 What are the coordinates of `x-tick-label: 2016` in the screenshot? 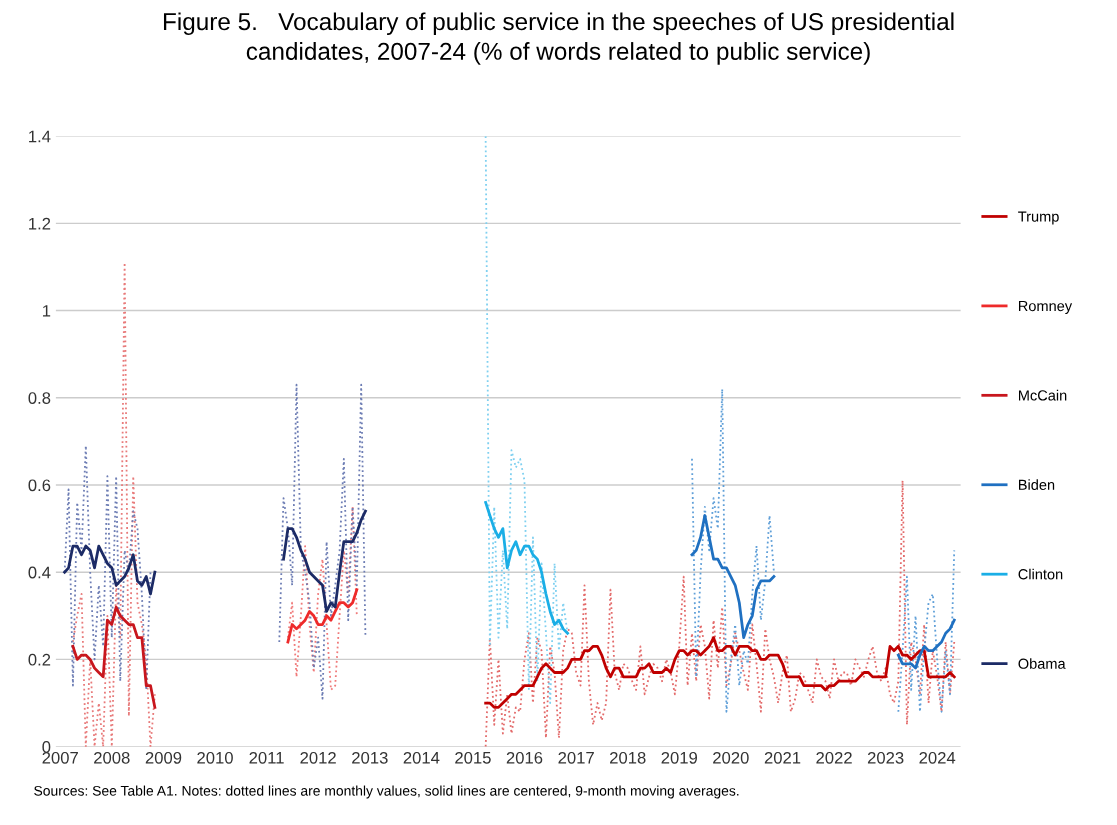 It's located at (524, 757).